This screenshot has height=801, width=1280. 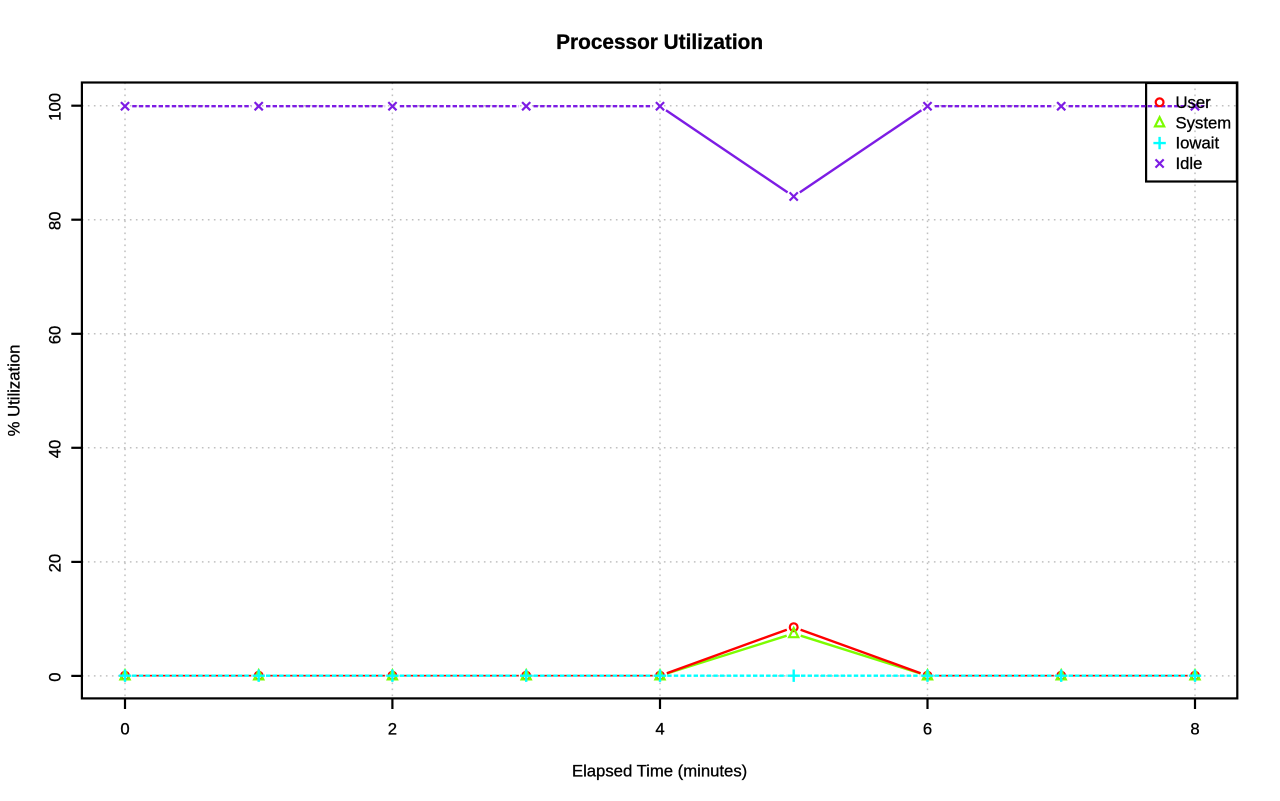 I want to click on svg-text: 80, so click(x=55, y=221).